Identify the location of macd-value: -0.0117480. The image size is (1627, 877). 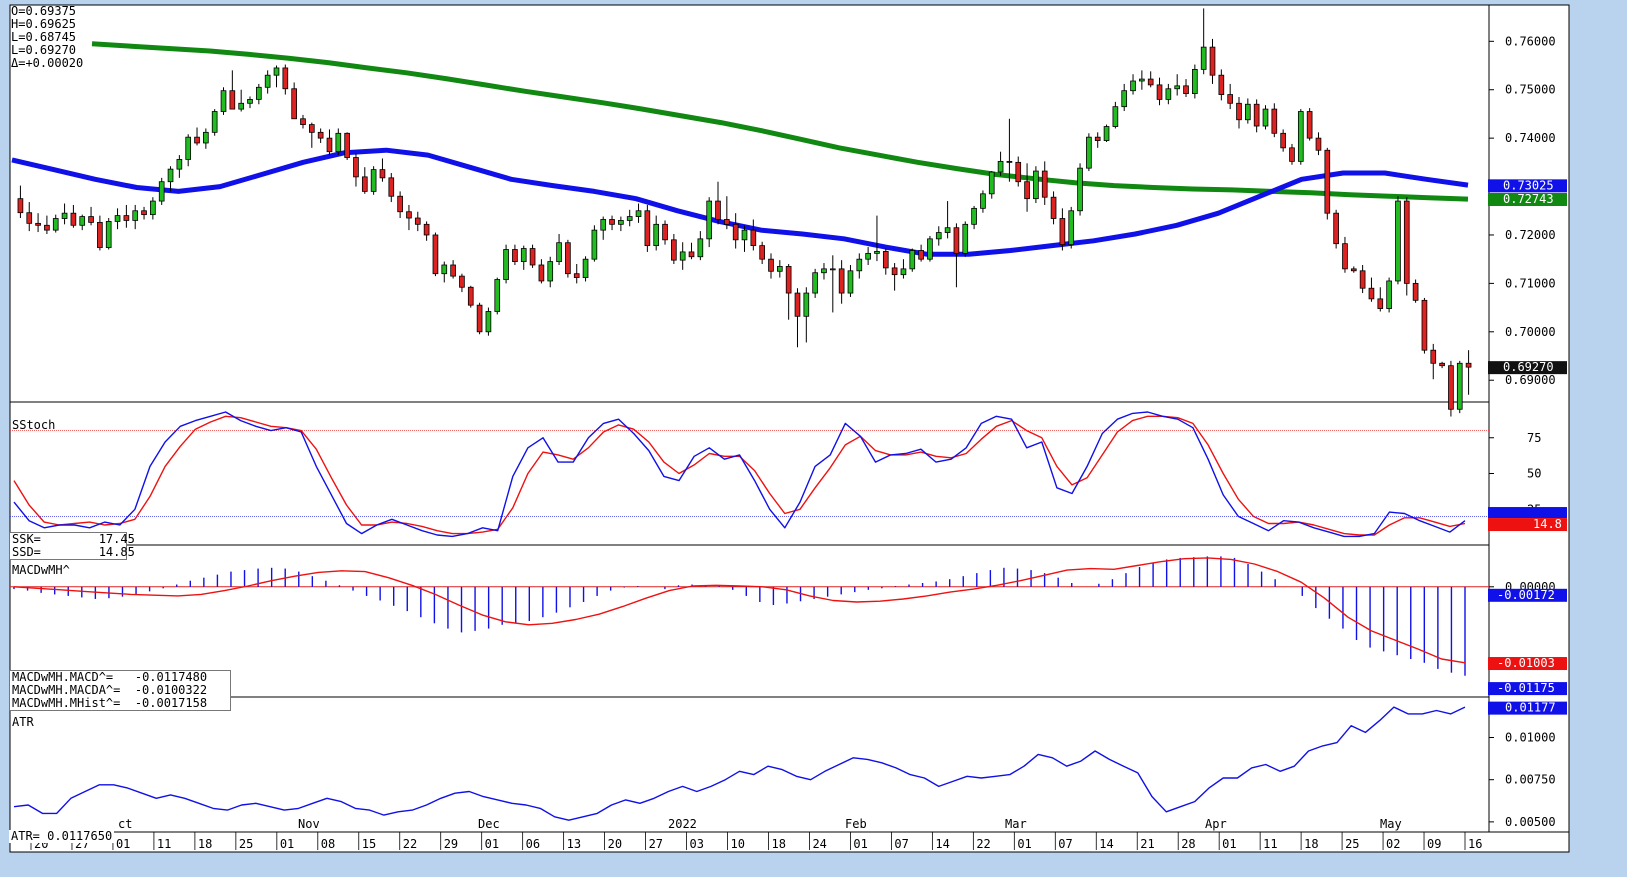
(171, 677).